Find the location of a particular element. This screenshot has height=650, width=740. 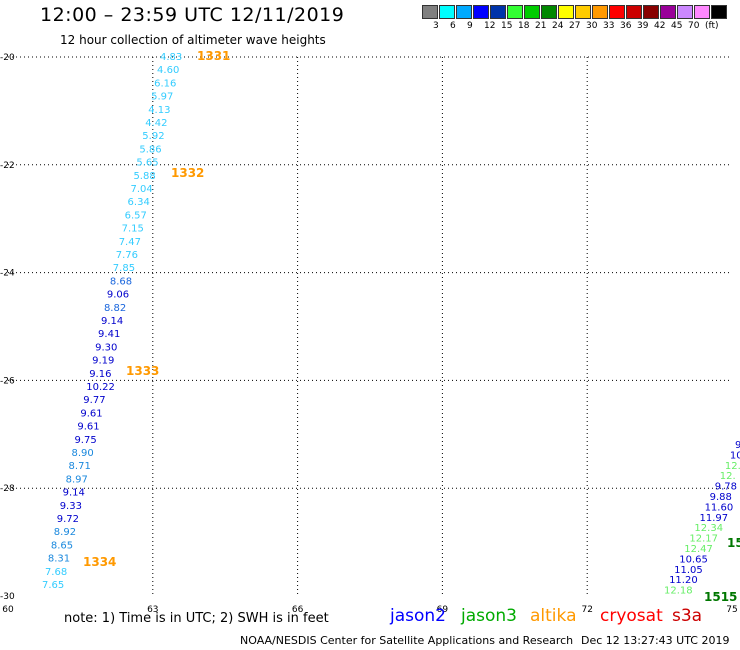

wave-height-label: 9.61 is located at coordinates (88, 427).